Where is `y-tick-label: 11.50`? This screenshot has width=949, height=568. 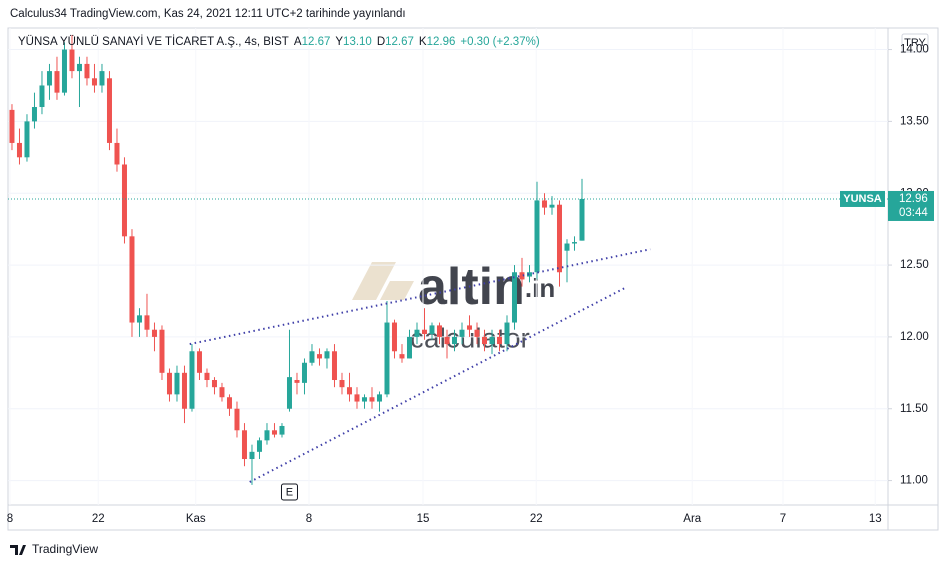
y-tick-label: 11.50 is located at coordinates (914, 409).